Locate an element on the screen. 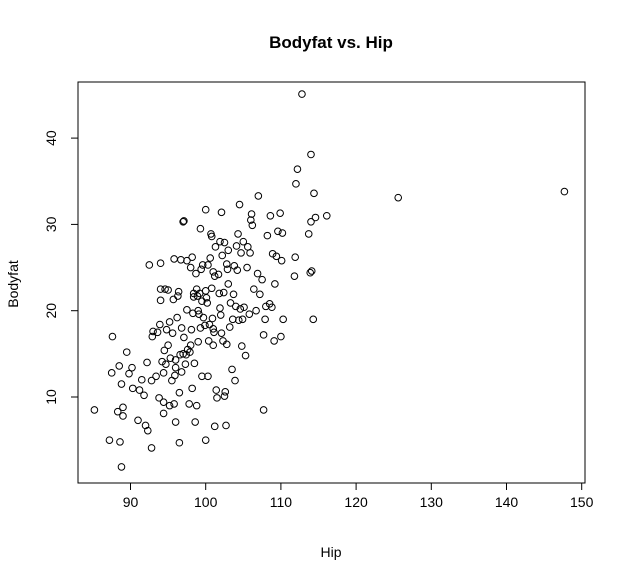 This screenshot has height=581, width=625. x-tick-label: 110 is located at coordinates (281, 502).